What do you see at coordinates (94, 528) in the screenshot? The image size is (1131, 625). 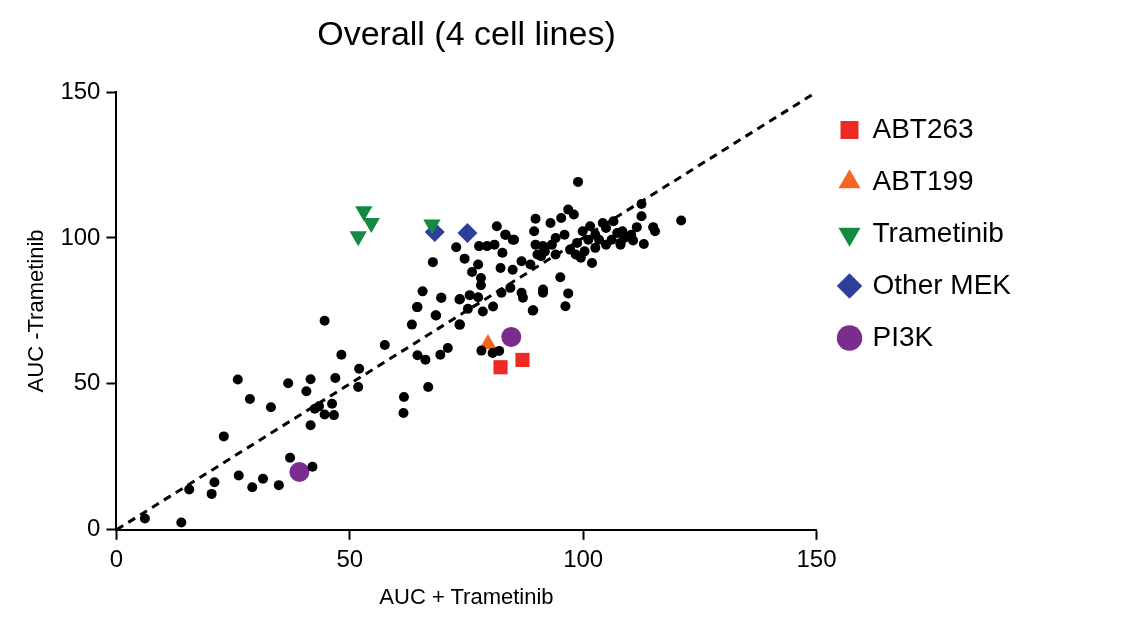 I see `y-tick-label: 0` at bounding box center [94, 528].